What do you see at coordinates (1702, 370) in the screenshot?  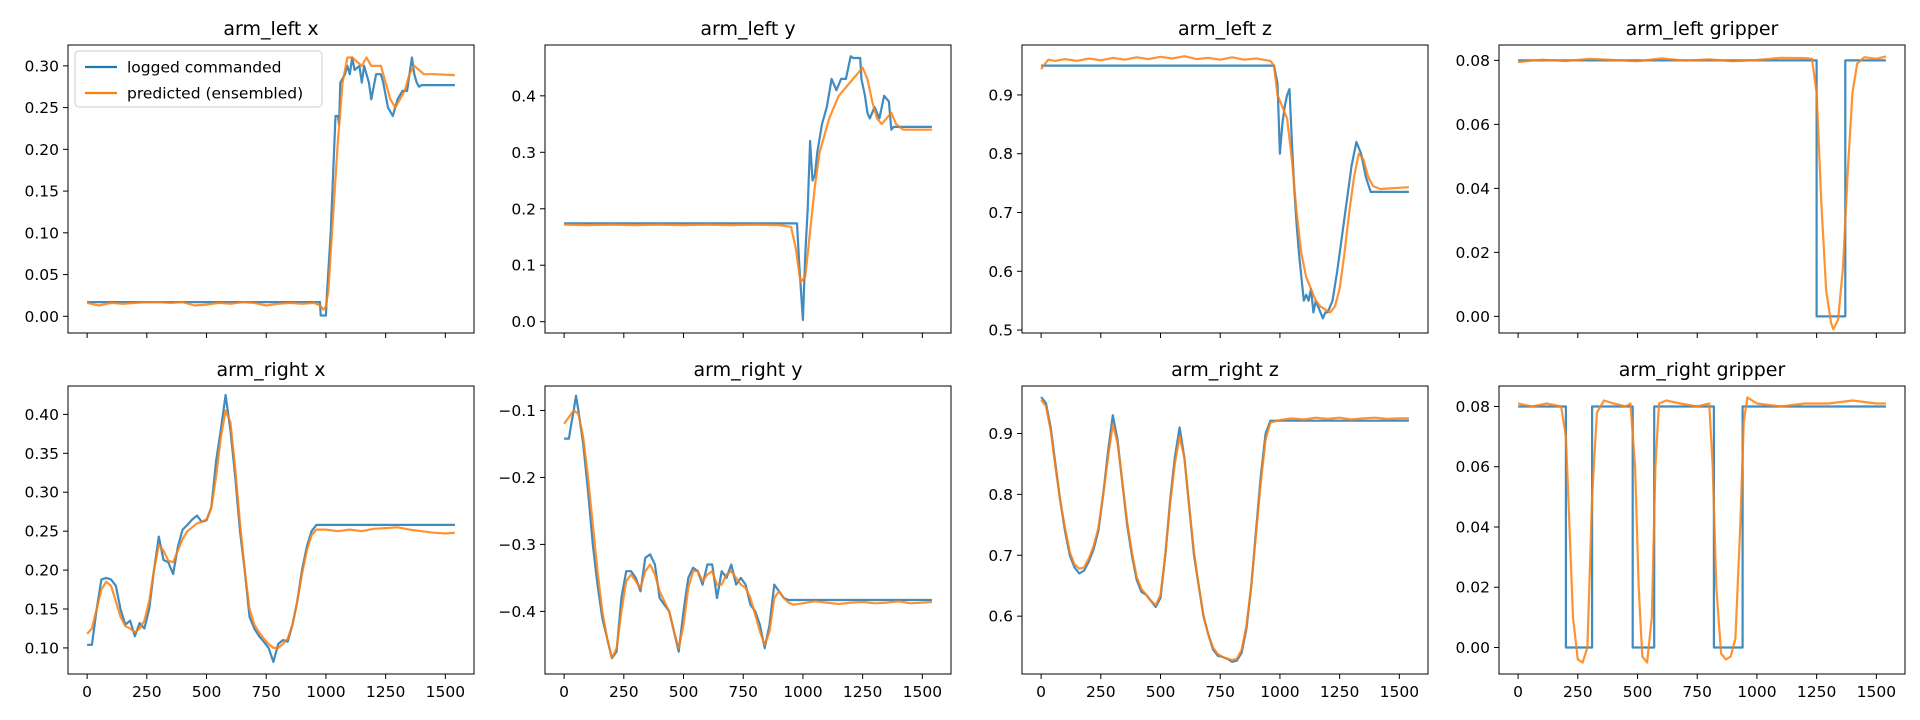 I see `plot-title: arm_right gripper` at bounding box center [1702, 370].